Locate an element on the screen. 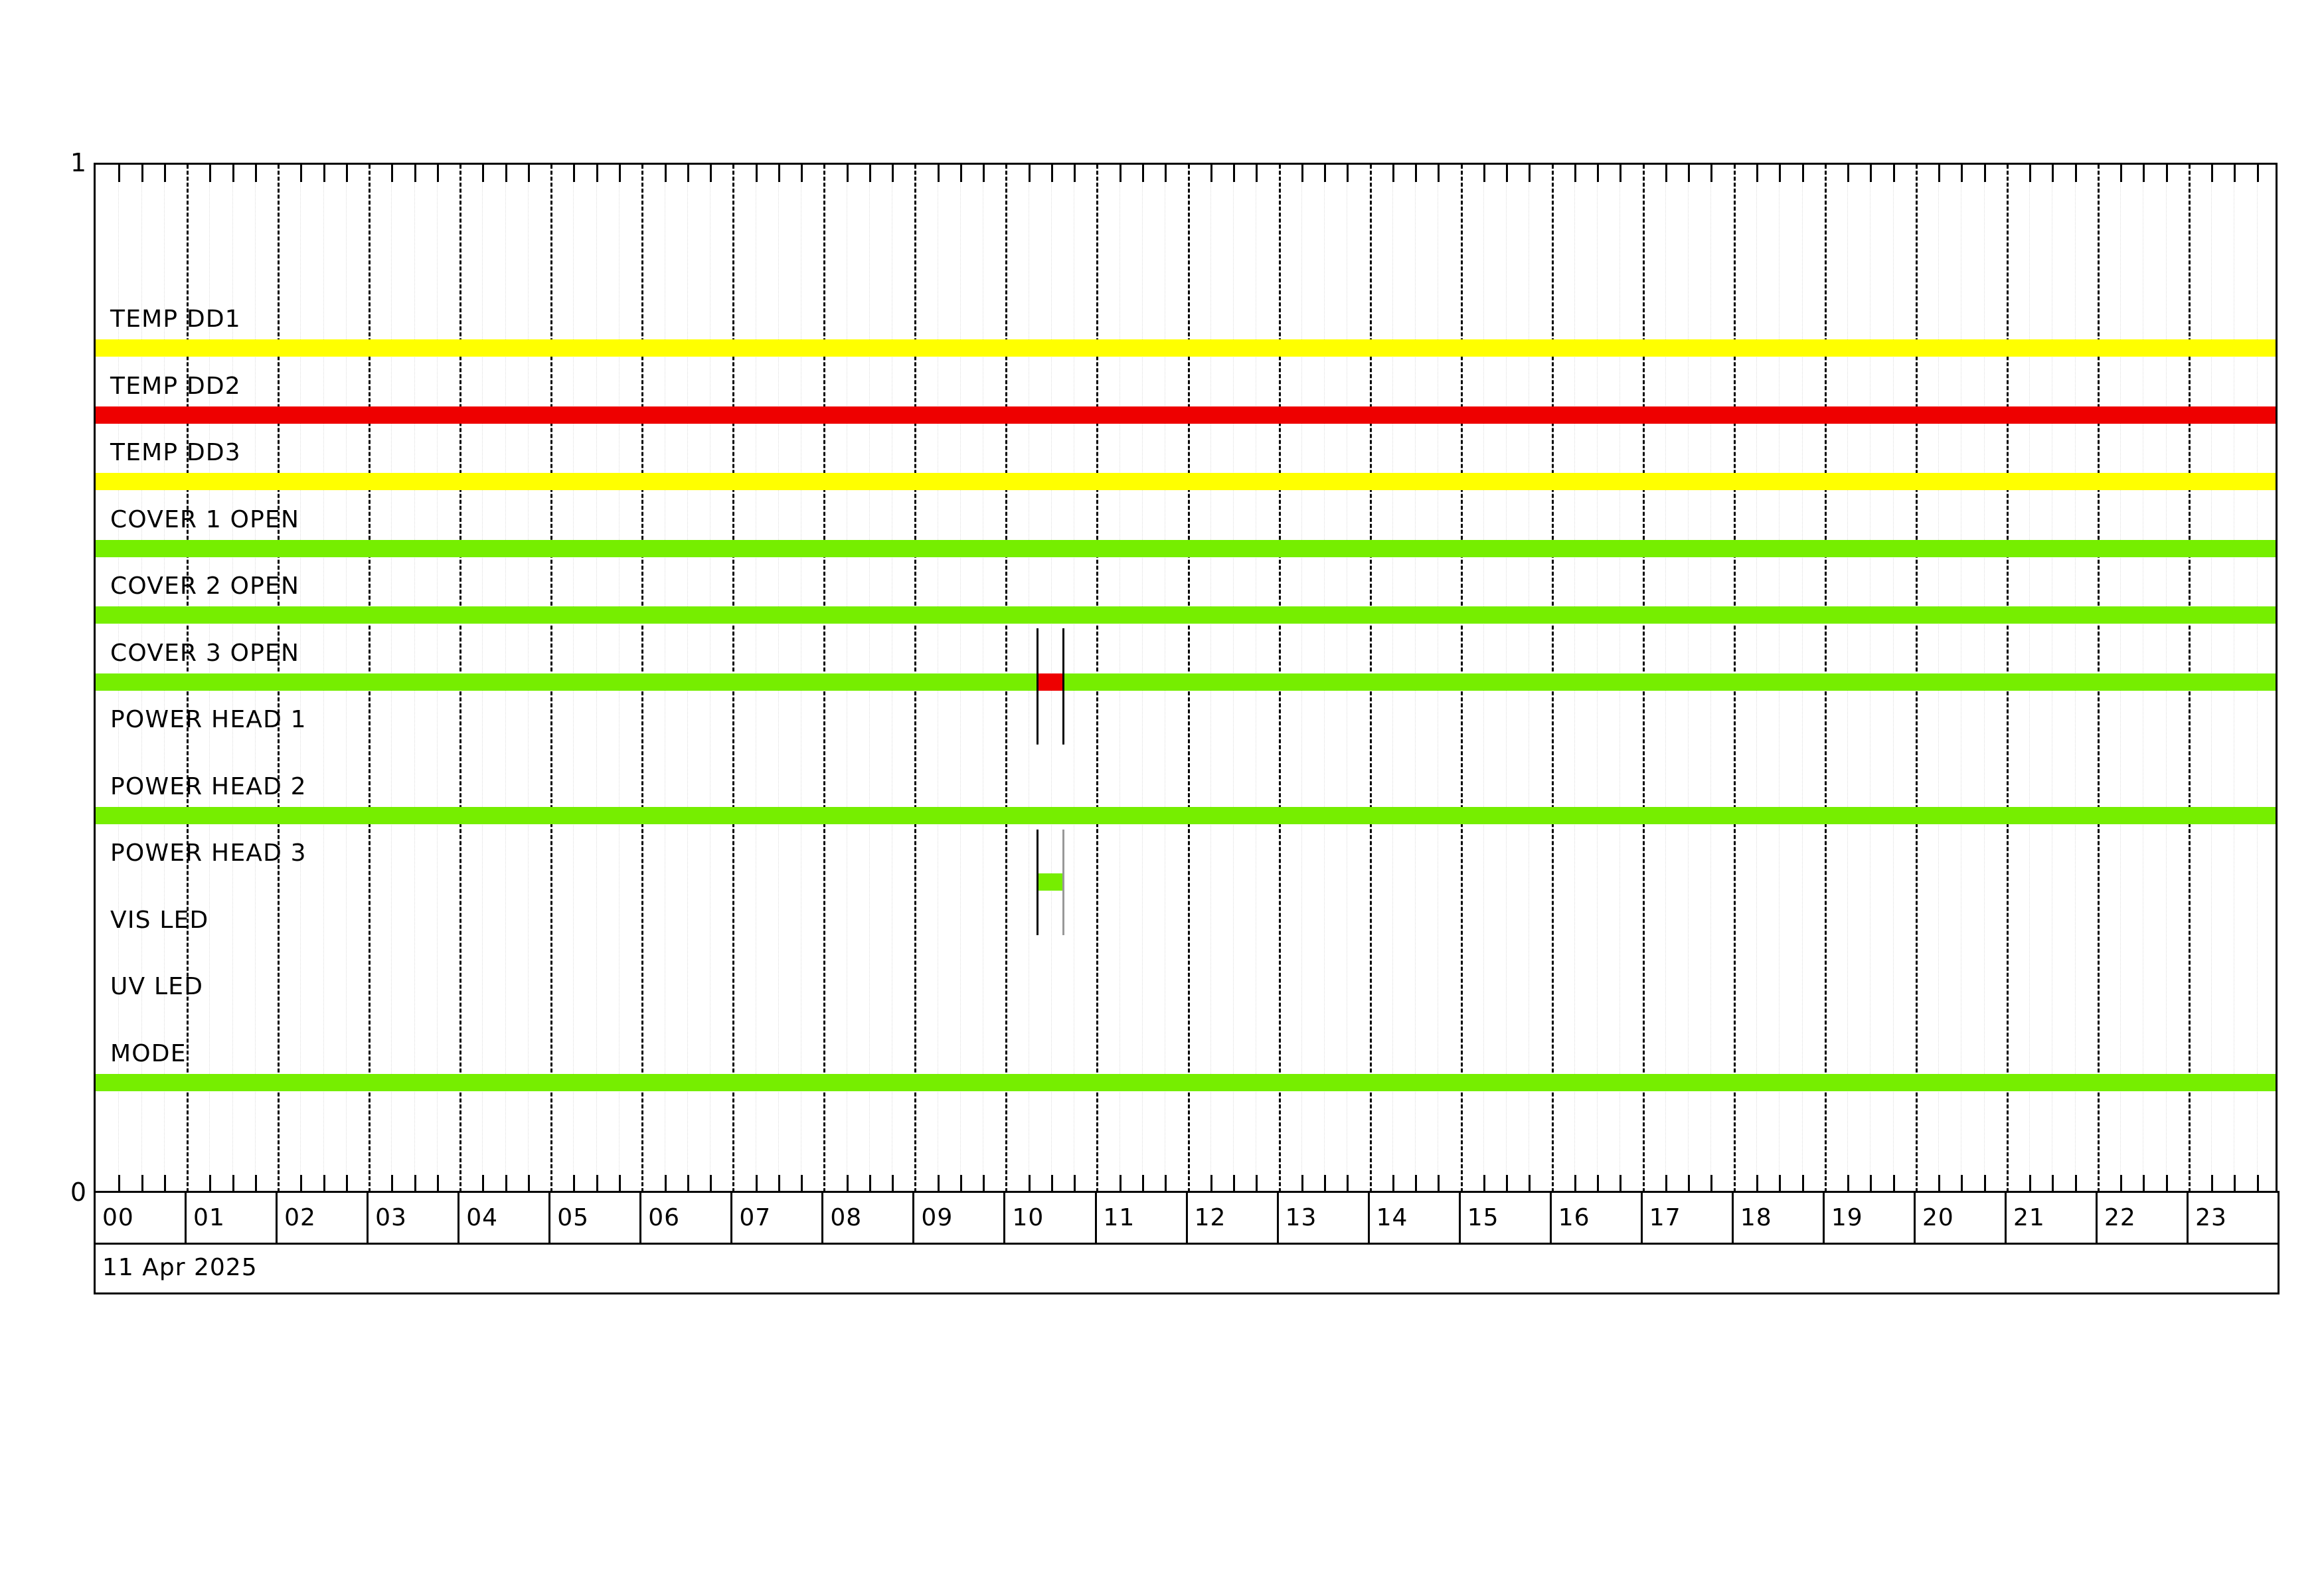  hour-axis-cell: 09 is located at coordinates (960, 1218).